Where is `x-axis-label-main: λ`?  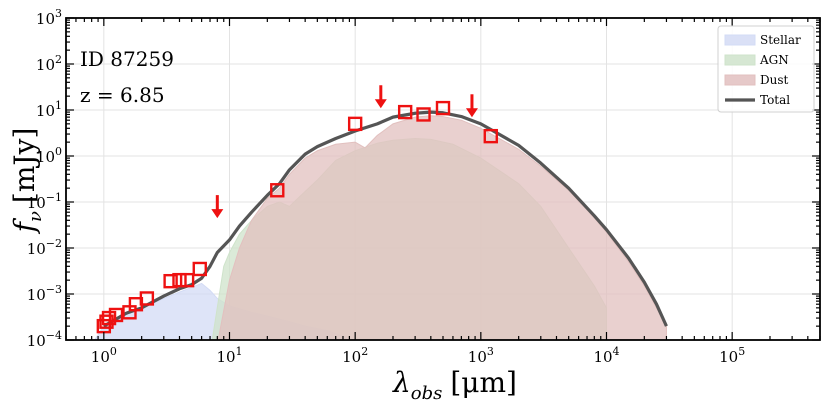 x-axis-label-main: λ is located at coordinates (401, 382).